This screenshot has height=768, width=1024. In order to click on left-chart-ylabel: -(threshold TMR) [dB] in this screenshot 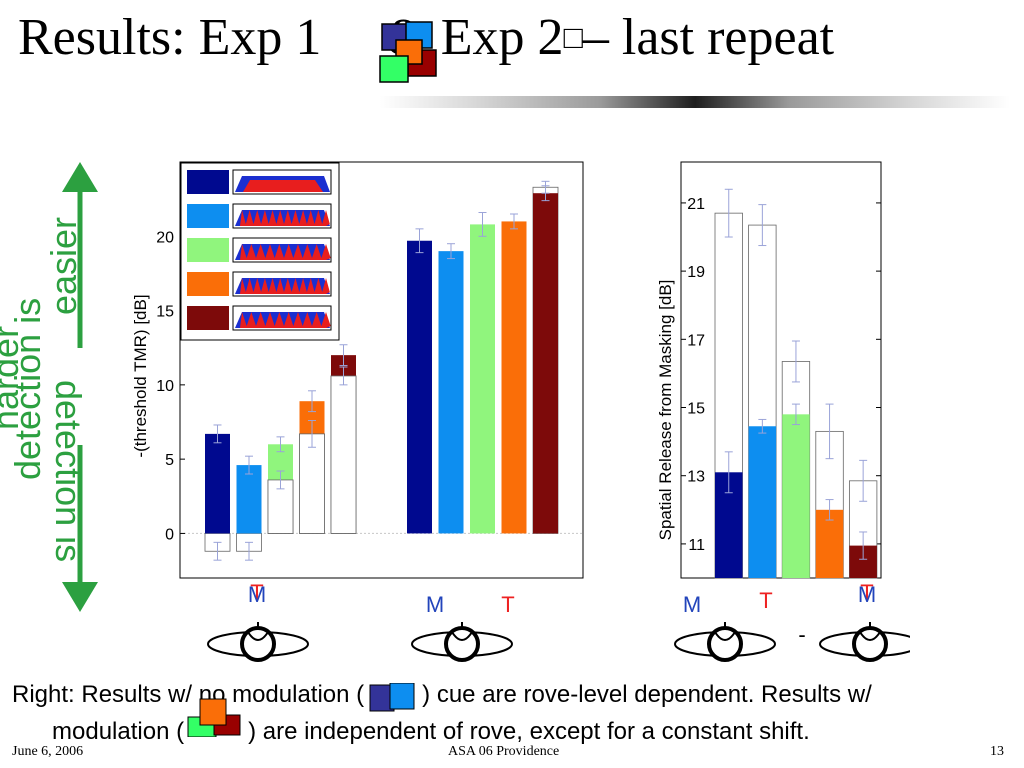, I will do `click(140, 375)`.